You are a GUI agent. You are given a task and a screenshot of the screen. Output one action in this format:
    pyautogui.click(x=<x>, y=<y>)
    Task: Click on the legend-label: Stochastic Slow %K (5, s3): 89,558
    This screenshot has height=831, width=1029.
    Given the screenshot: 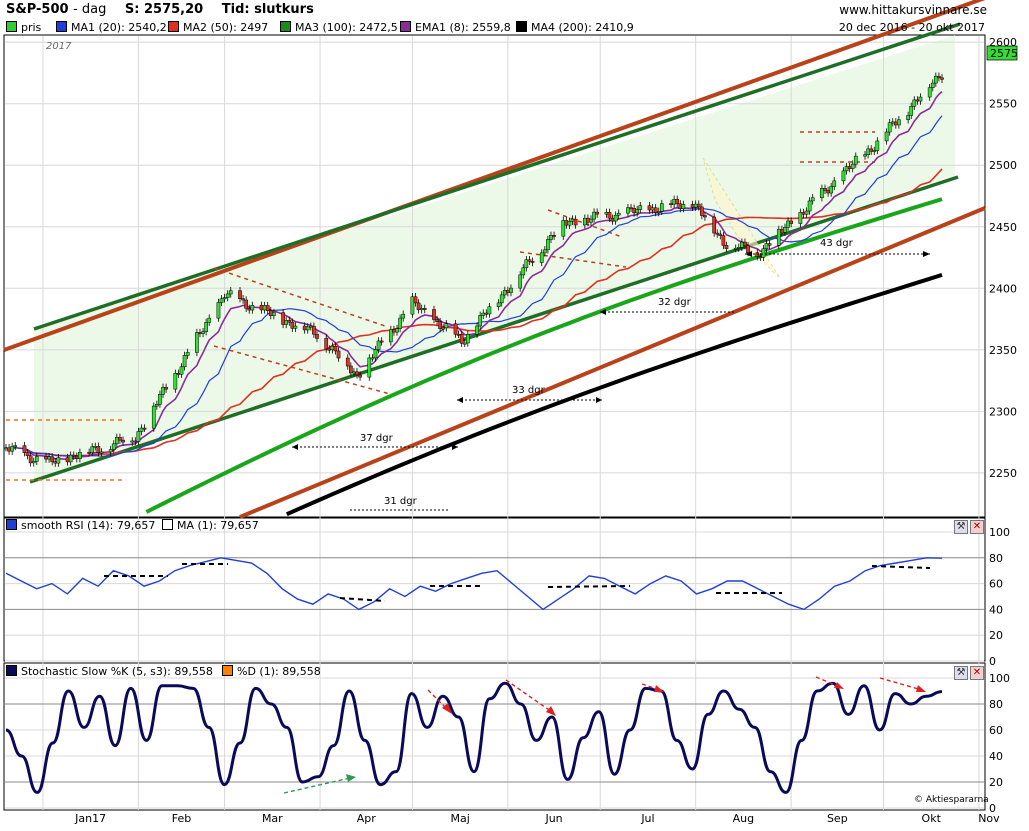 What is the action you would take?
    pyautogui.click(x=117, y=671)
    